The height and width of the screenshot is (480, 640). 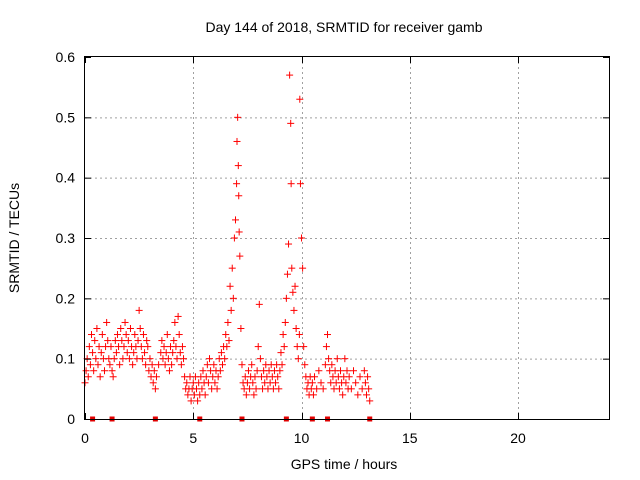 What do you see at coordinates (14, 238) in the screenshot?
I see `y-axis-label: SRMTID / TECUs` at bounding box center [14, 238].